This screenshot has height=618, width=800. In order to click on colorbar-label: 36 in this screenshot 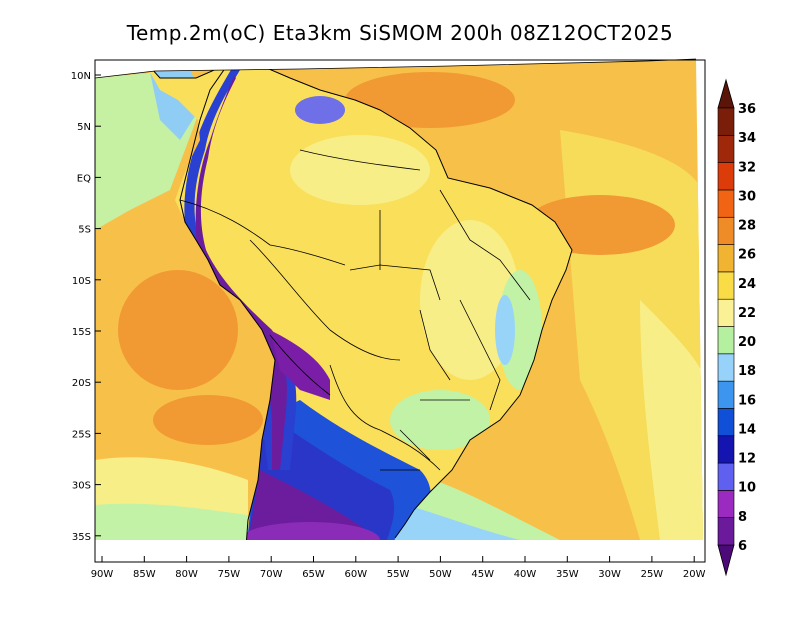, I will do `click(747, 109)`.